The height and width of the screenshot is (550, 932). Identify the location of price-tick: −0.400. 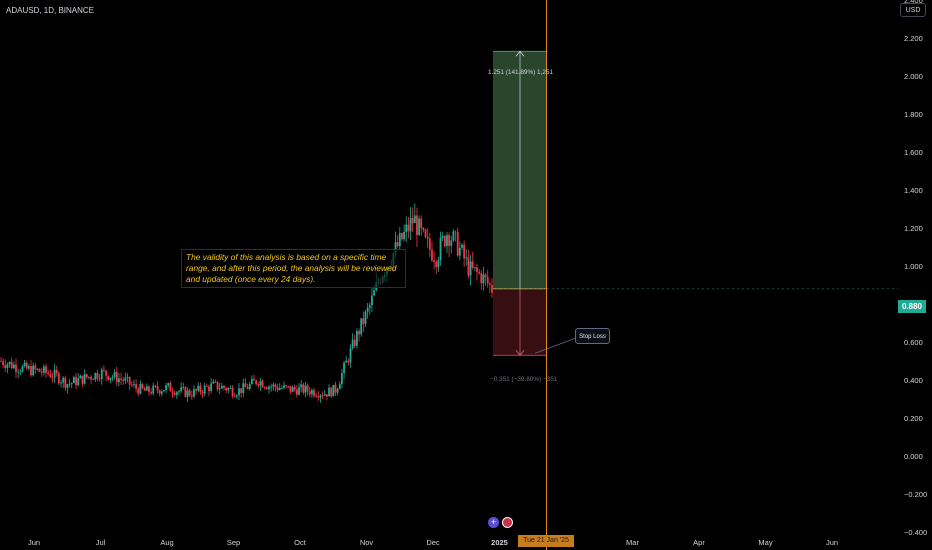
(915, 532).